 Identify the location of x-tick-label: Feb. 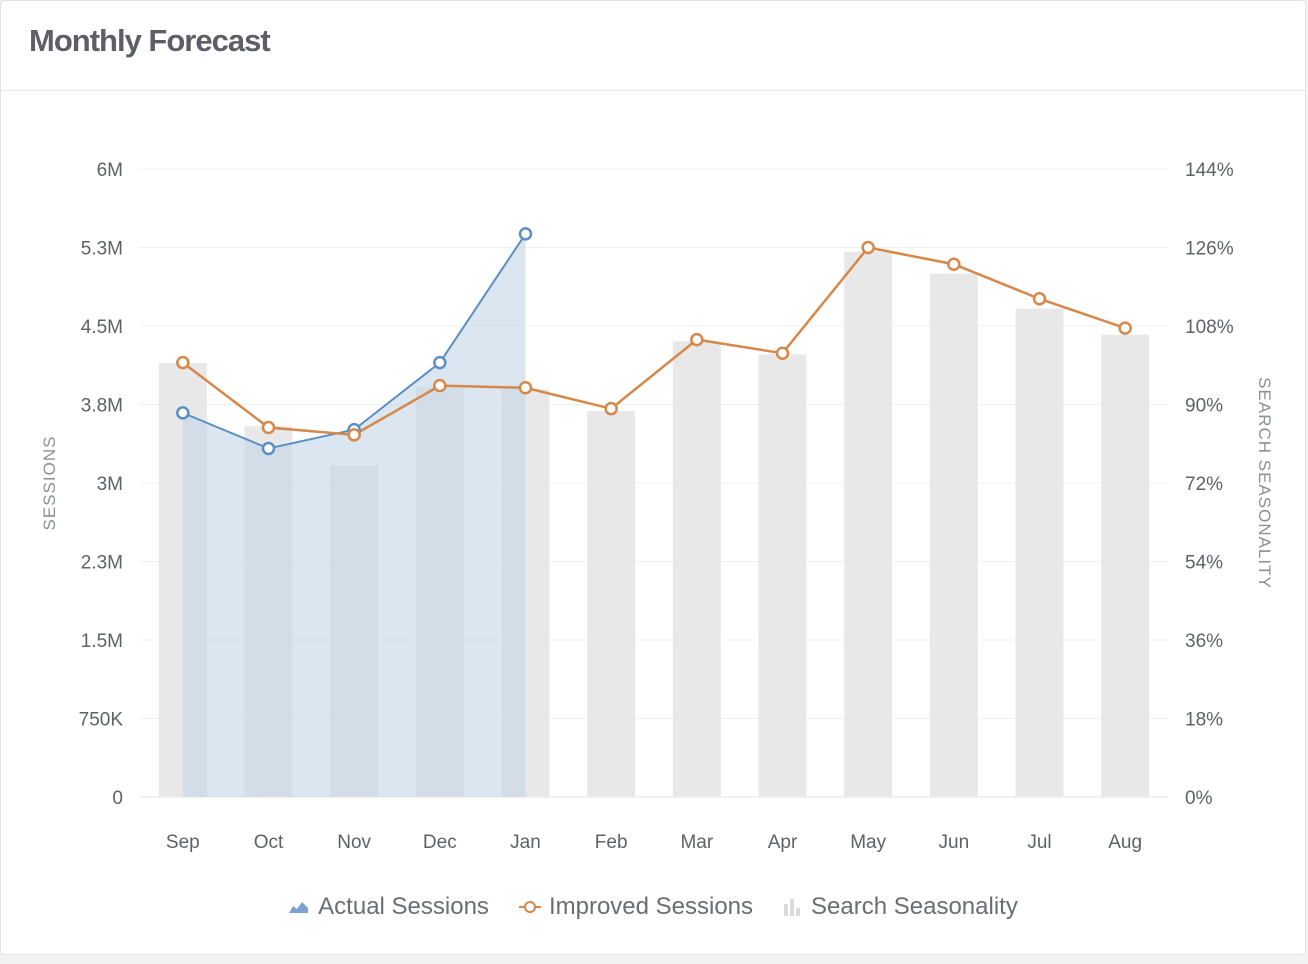
(611, 842).